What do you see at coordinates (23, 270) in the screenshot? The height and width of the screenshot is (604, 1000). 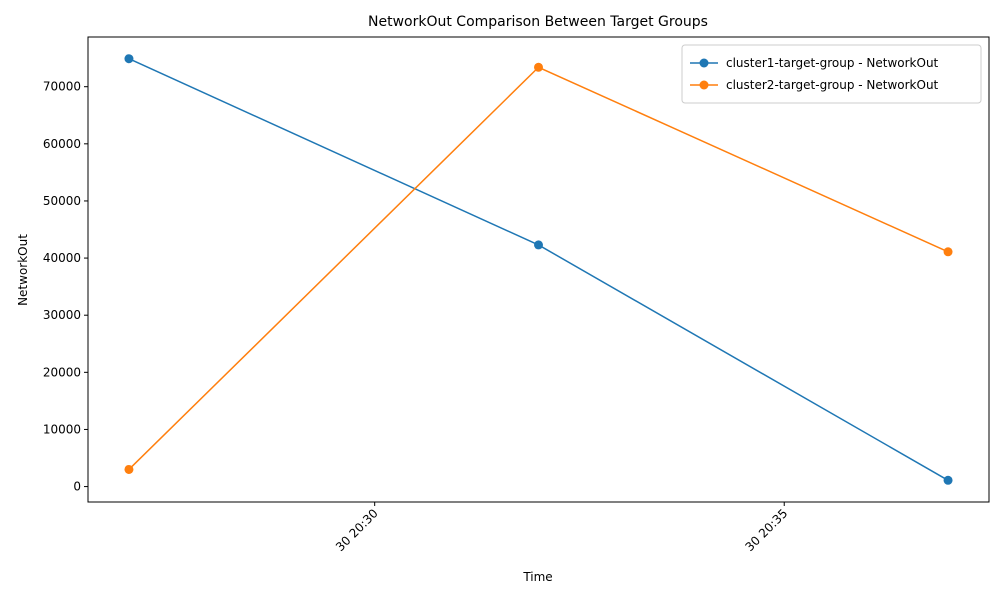 I see `y-axis-label: NetworkOut` at bounding box center [23, 270].